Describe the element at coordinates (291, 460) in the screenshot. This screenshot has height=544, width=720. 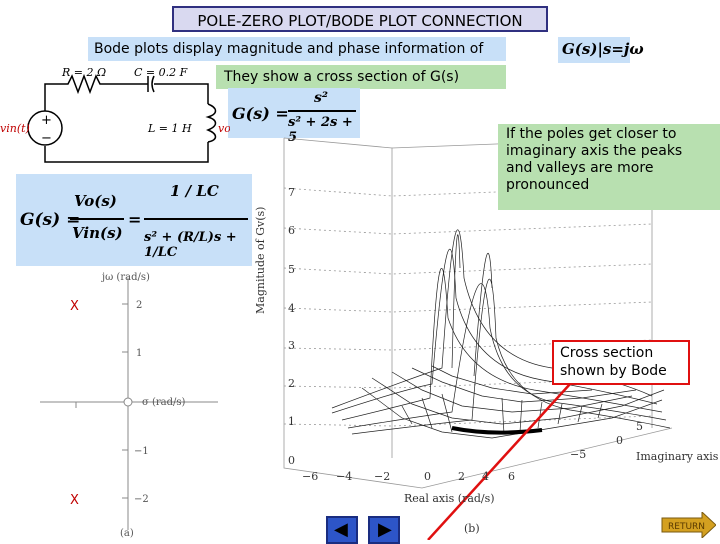
I see `z-tick-0: 0` at that location.